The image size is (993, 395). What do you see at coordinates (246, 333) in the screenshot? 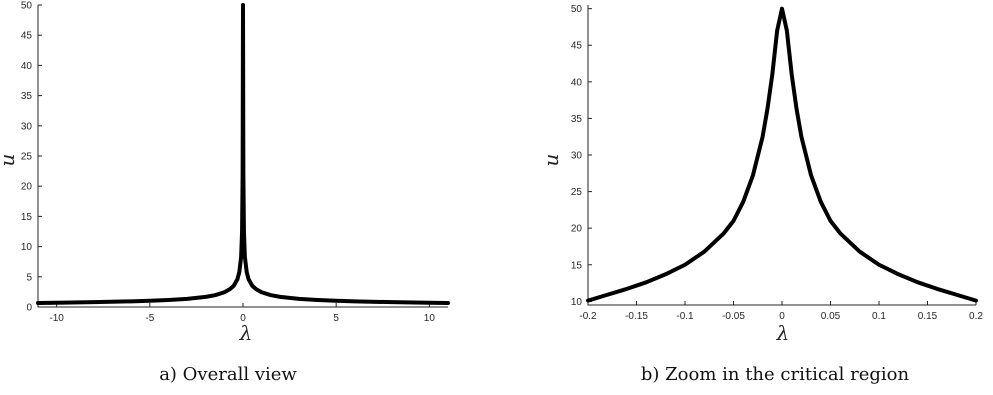
I see `panel-a-x-axis-label: λ` at bounding box center [246, 333].